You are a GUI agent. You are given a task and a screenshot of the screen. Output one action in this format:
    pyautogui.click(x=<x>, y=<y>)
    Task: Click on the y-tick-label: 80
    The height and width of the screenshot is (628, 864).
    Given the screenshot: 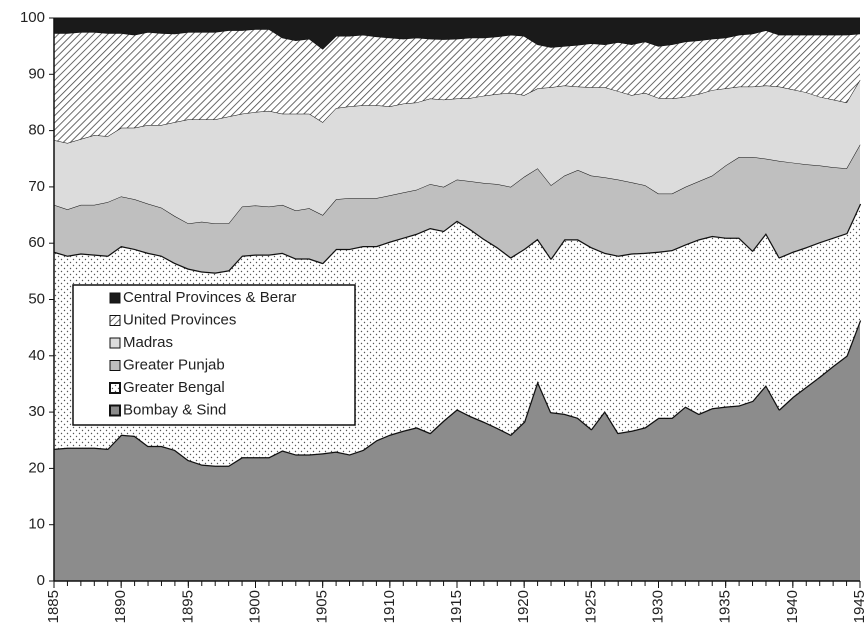 What is the action you would take?
    pyautogui.click(x=36, y=130)
    